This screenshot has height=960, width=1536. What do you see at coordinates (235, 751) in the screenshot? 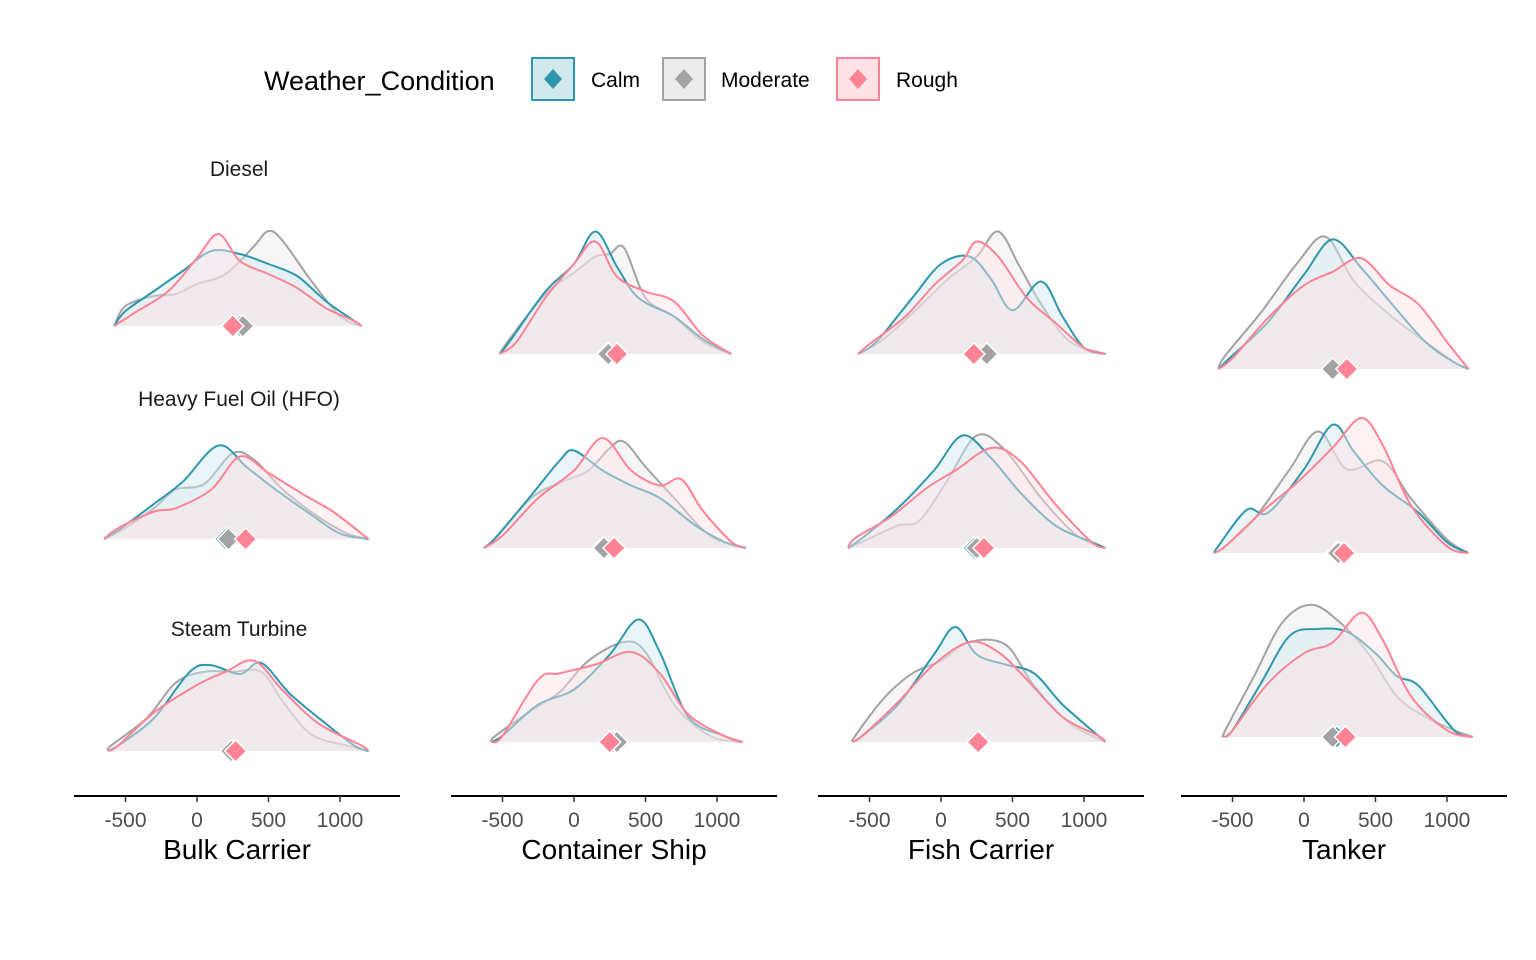
I see `mean-marker-rough-bulk-carrier-steam-turbine` at bounding box center [235, 751].